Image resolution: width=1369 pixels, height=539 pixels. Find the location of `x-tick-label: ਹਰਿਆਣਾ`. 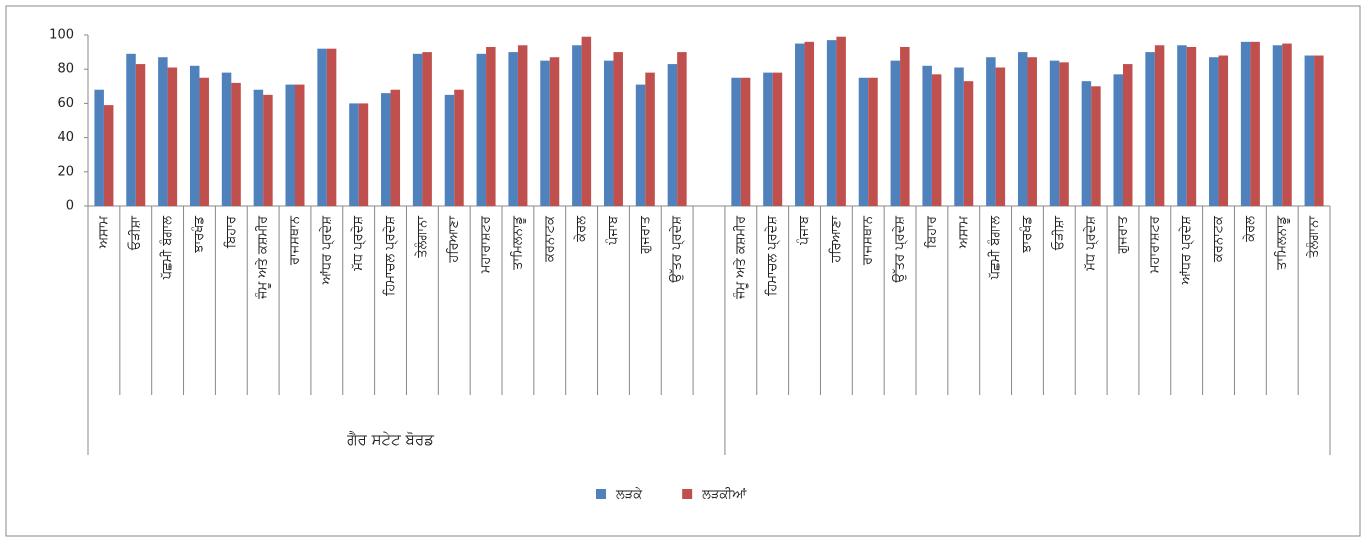

x-tick-label: ਹਰਿਆਣਾ is located at coordinates (836, 239).